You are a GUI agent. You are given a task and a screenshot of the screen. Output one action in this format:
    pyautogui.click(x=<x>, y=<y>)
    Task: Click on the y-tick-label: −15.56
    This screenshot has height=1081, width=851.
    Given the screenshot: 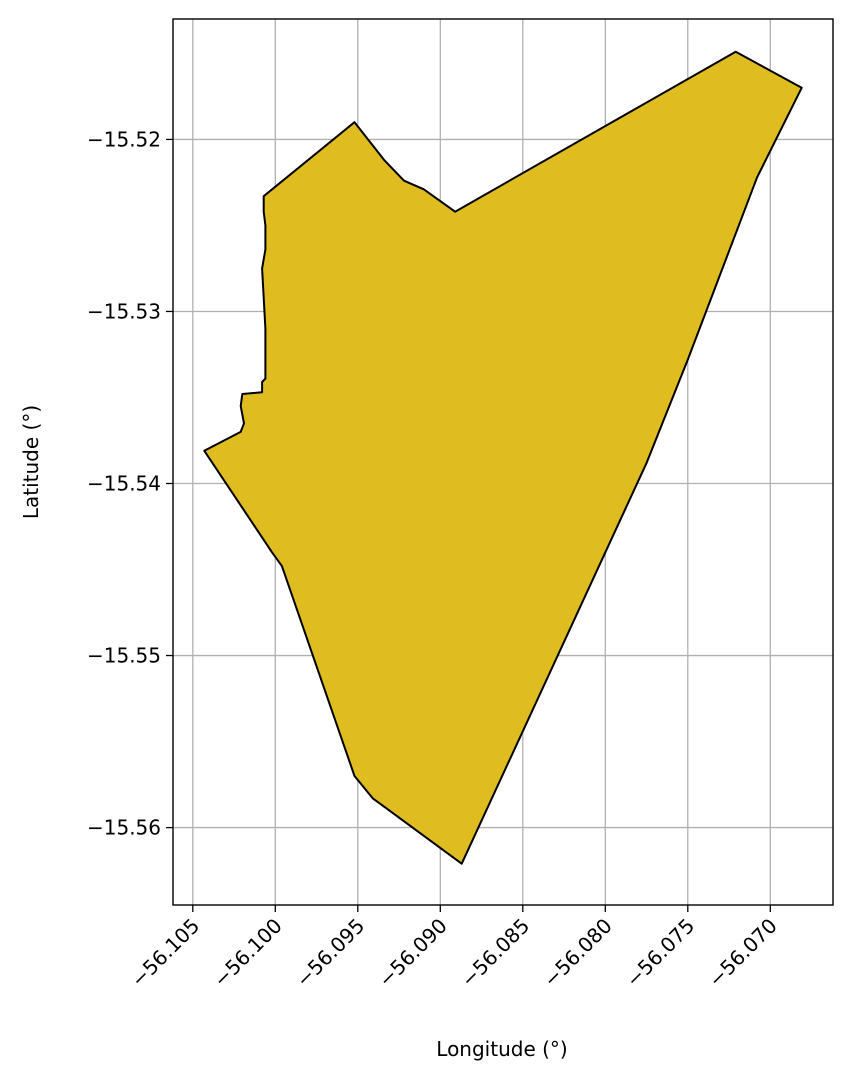 What is the action you would take?
    pyautogui.click(x=124, y=828)
    